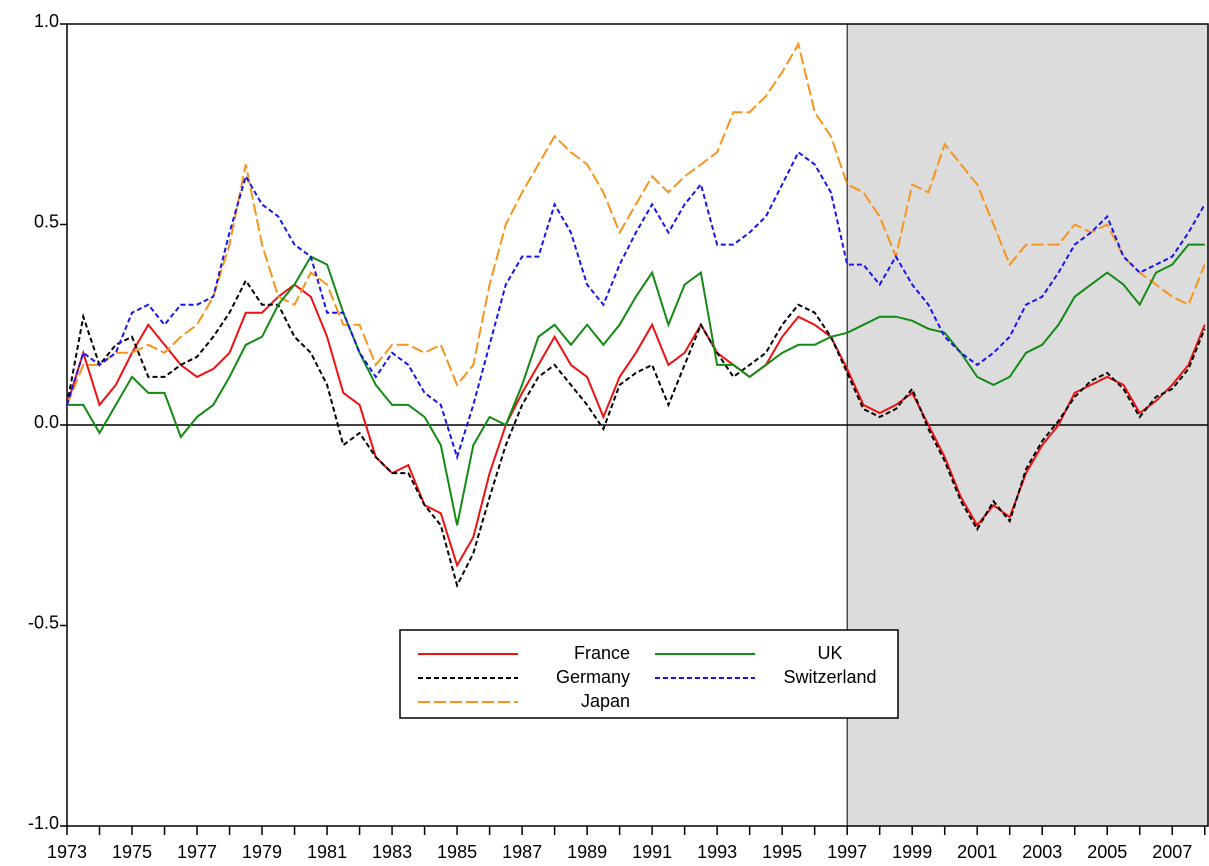 This screenshot has height=866, width=1209. What do you see at coordinates (392, 852) in the screenshot?
I see `x-tick-label: 1983` at bounding box center [392, 852].